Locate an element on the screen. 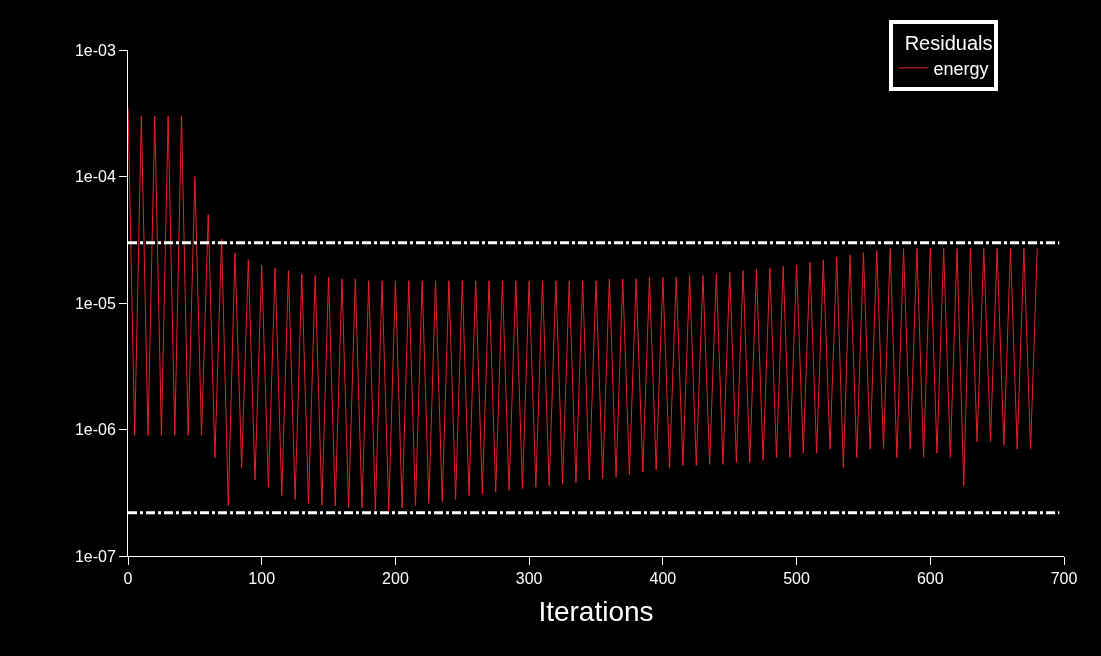 The width and height of the screenshot is (1101, 656). legend-label: energy is located at coordinates (961, 68).